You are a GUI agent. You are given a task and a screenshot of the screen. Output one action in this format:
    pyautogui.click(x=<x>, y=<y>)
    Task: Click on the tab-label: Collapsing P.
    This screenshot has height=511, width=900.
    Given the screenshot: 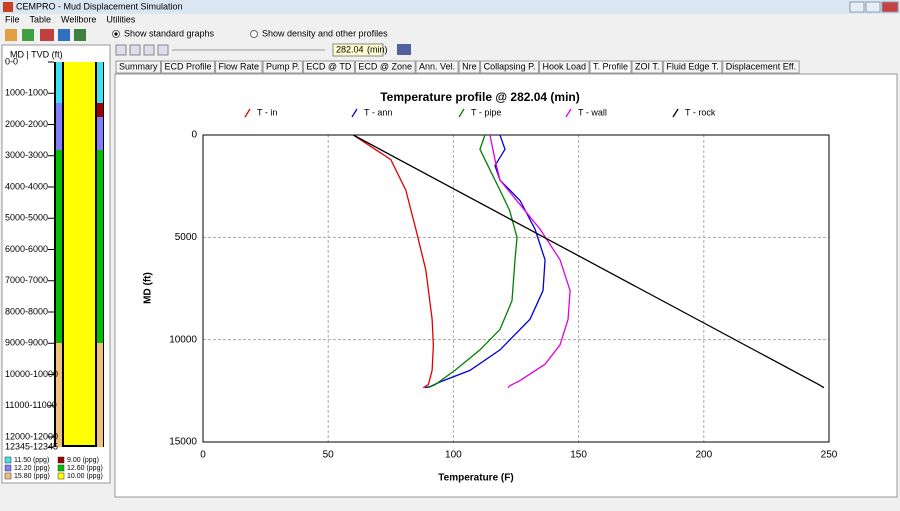 What is the action you would take?
    pyautogui.click(x=510, y=66)
    